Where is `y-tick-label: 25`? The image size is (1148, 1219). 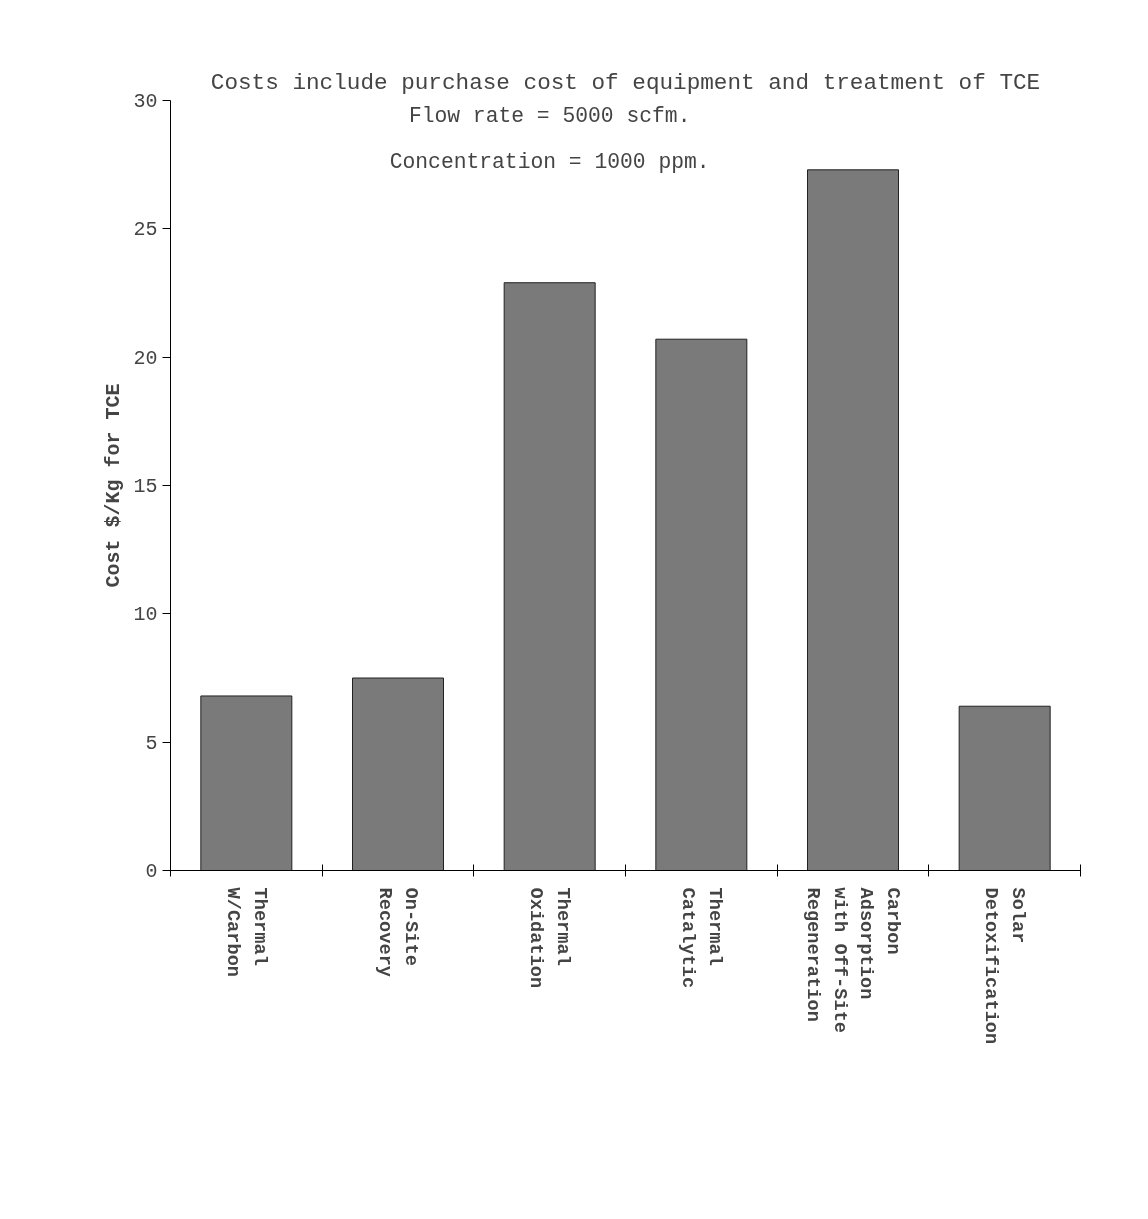 y-tick-label: 25 is located at coordinates (145, 230).